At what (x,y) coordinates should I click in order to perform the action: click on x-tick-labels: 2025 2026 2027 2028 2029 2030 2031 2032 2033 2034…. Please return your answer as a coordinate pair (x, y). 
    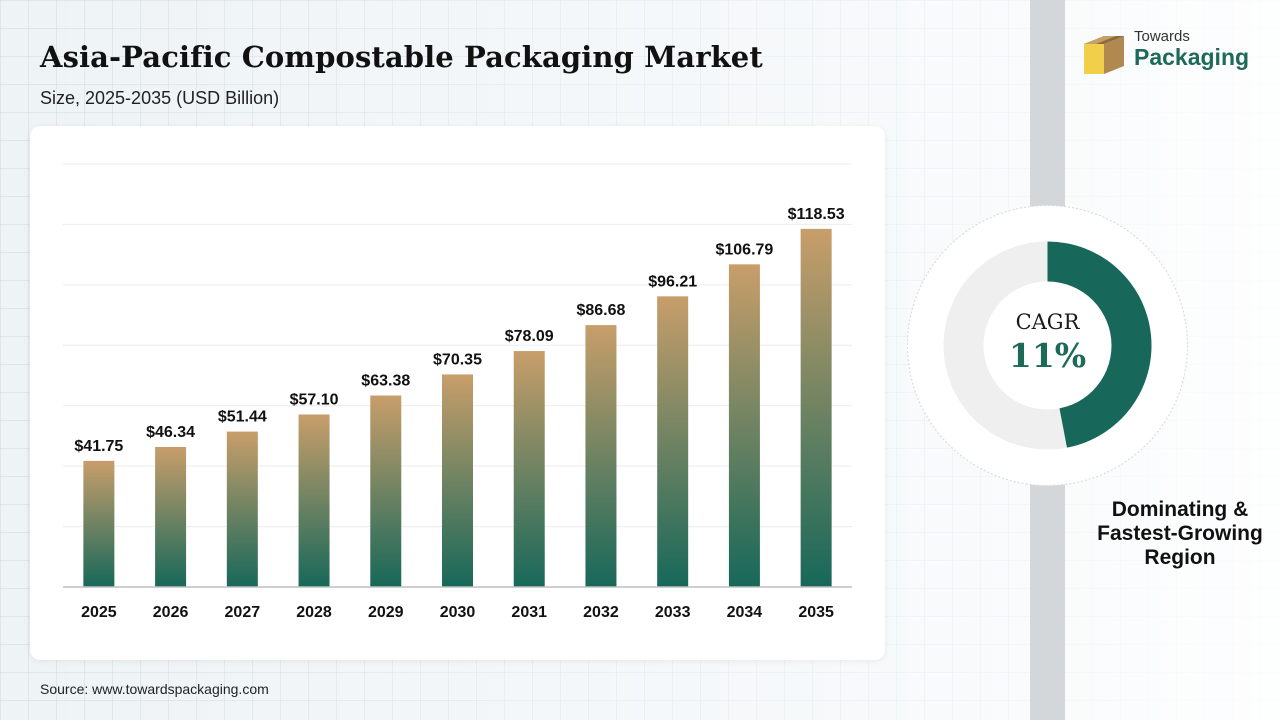
    Looking at the image, I should click on (457, 612).